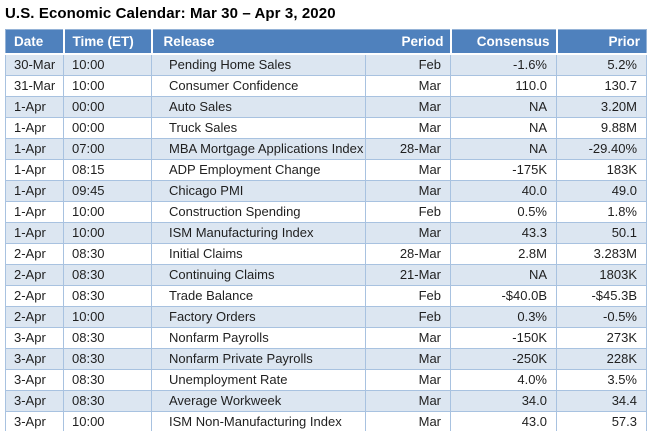 The image size is (650, 431). I want to click on prior-cell: 273K, so click(601, 338).